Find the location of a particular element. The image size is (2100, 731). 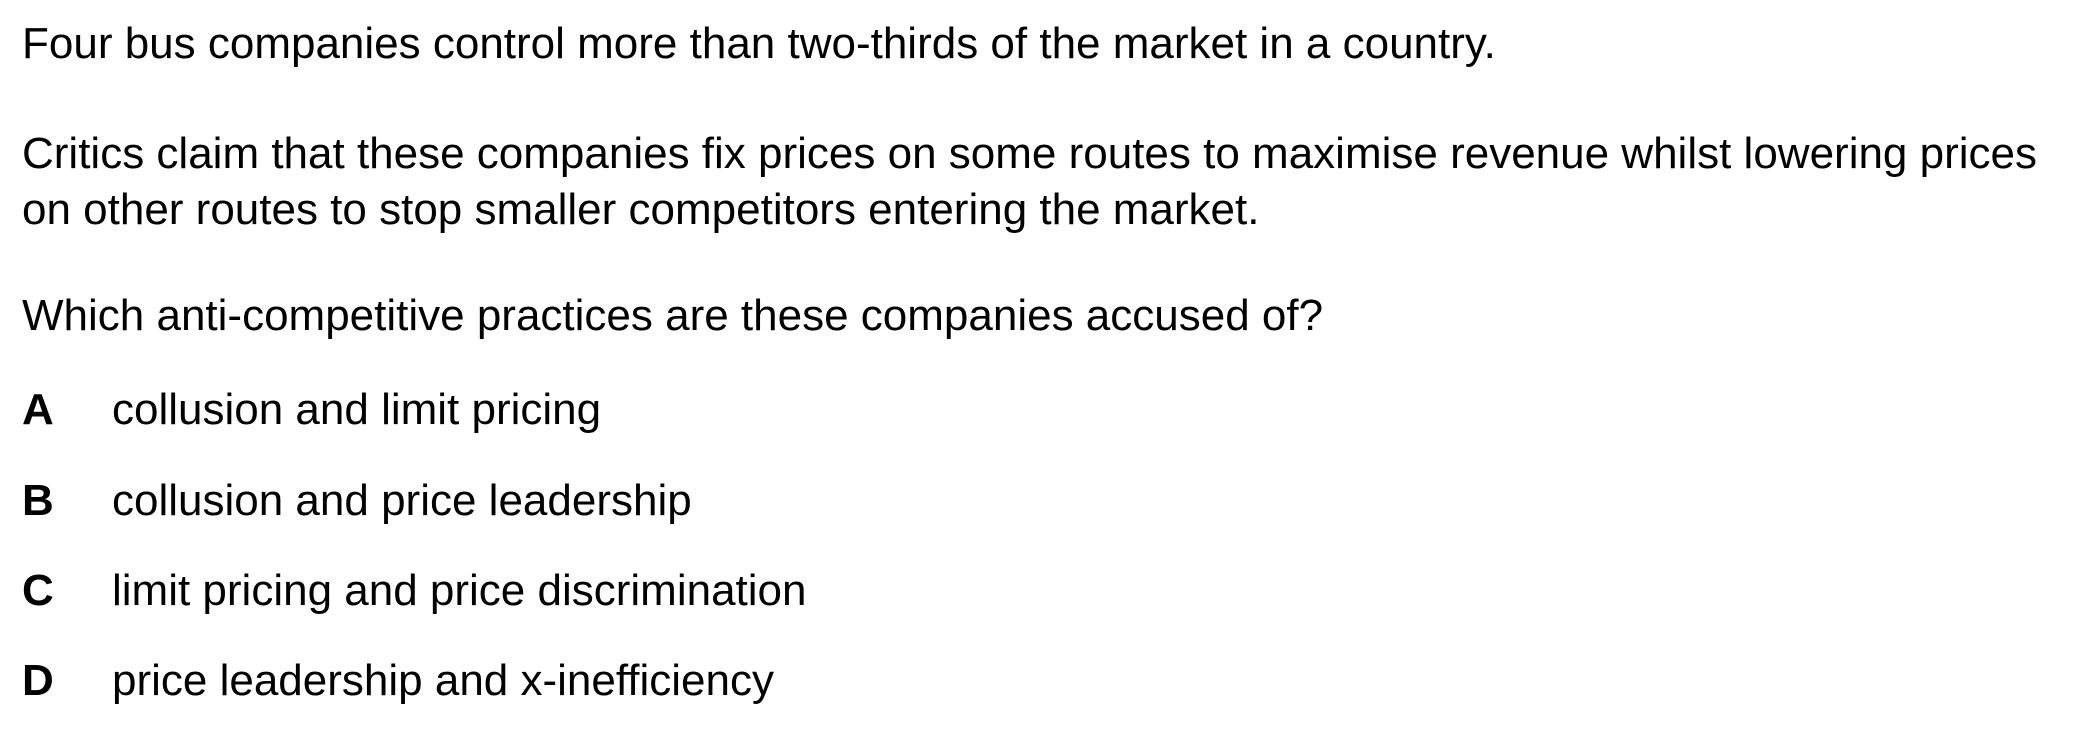

option-letter: C is located at coordinates (38, 590).